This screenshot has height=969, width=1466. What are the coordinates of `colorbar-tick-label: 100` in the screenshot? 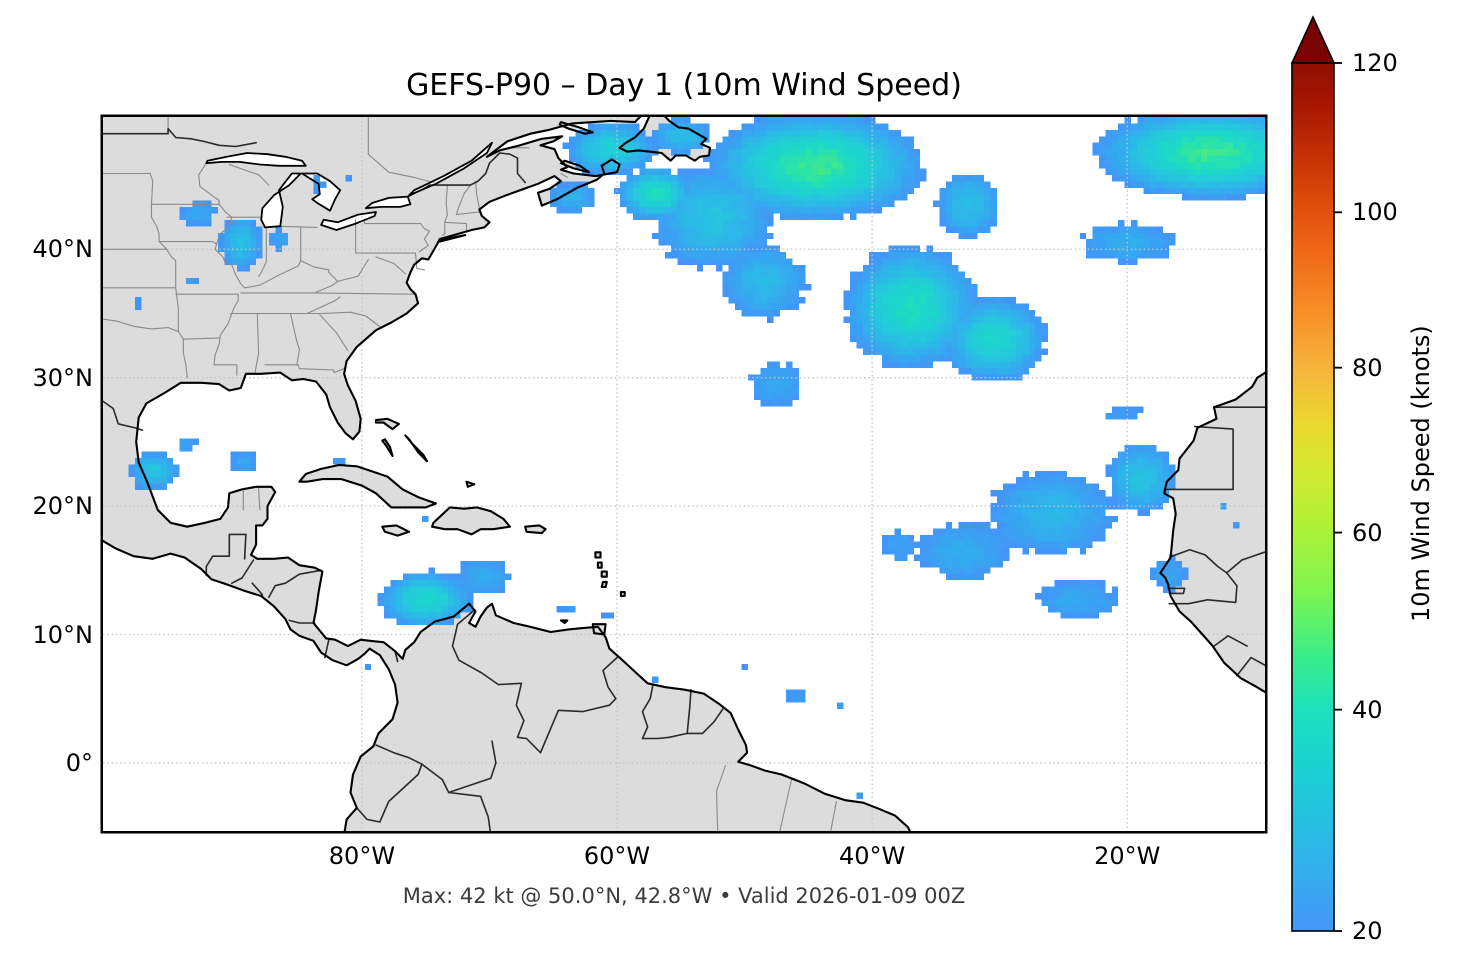 It's located at (1375, 212).